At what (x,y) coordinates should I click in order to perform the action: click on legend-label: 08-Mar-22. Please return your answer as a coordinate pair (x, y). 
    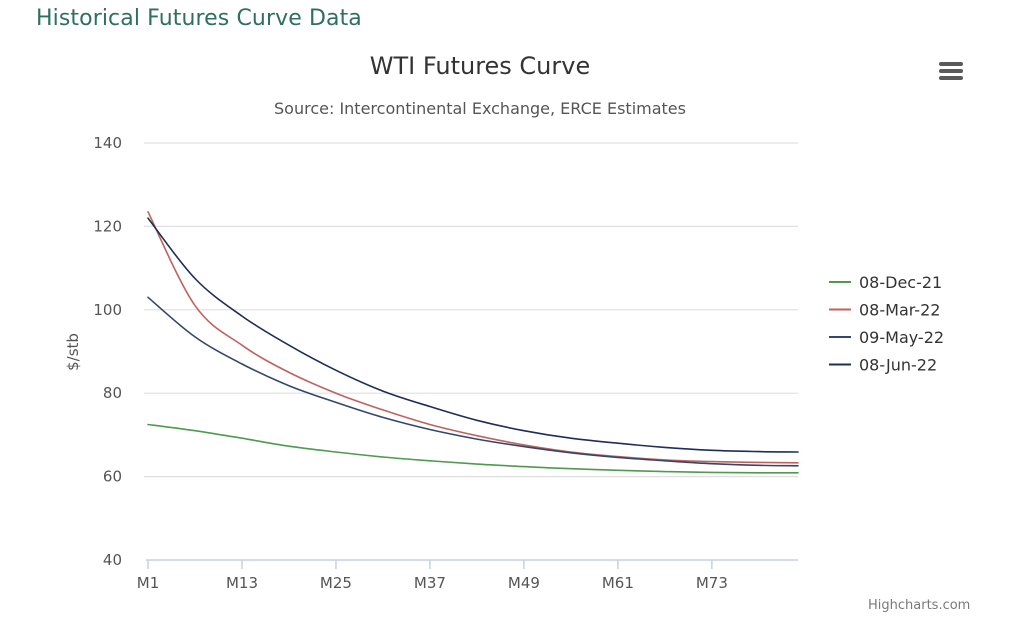
    Looking at the image, I should click on (899, 310).